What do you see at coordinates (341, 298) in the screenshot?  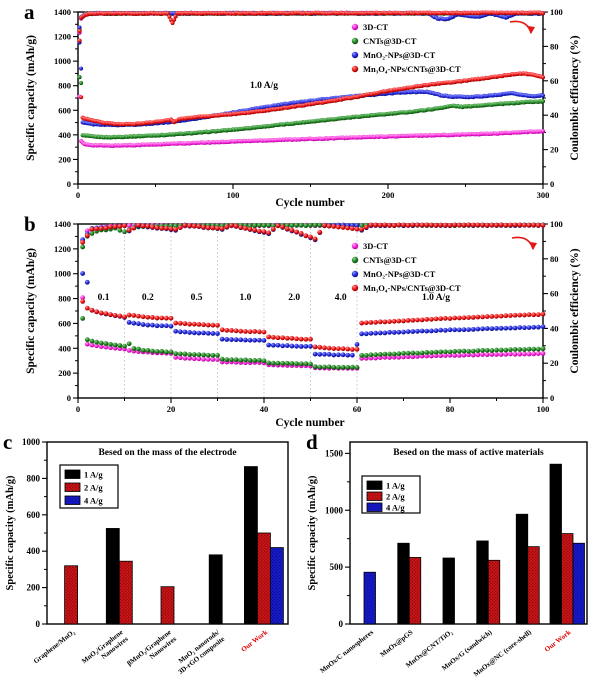 I see `svg-text: 4.0` at bounding box center [341, 298].